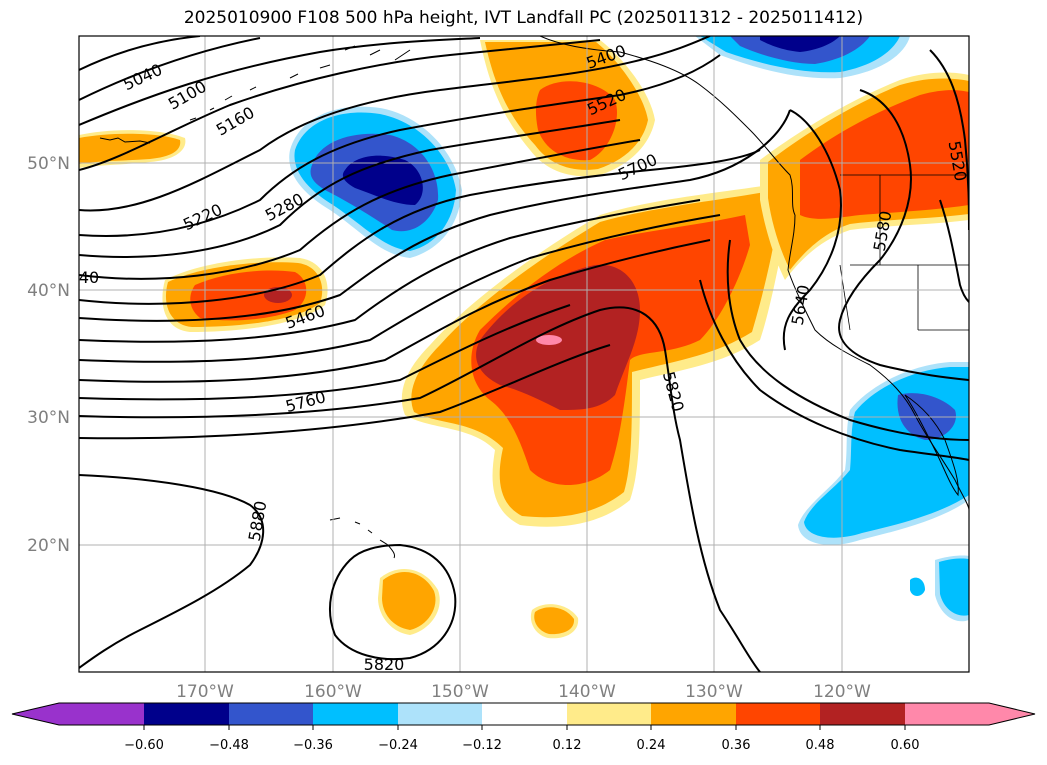 The width and height of the screenshot is (1047, 765). I want to click on lat-label: 20°N, so click(48, 546).